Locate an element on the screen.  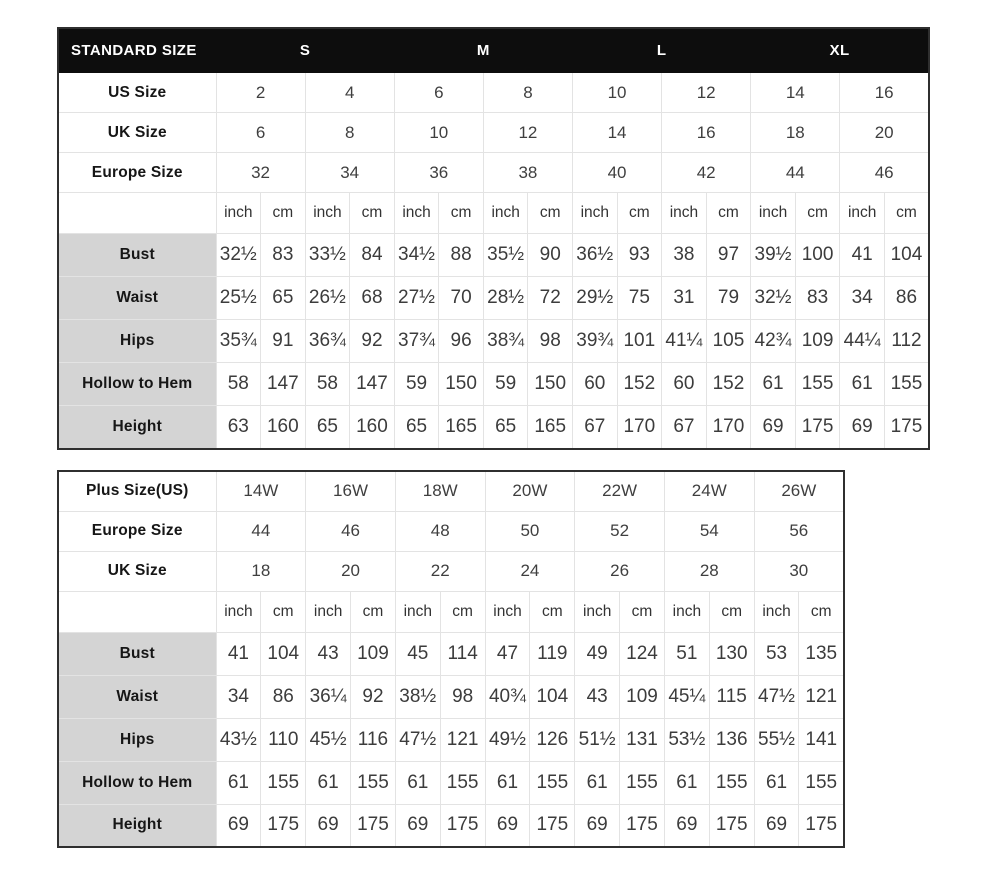
size-value-cell: 48 is located at coordinates (440, 531).